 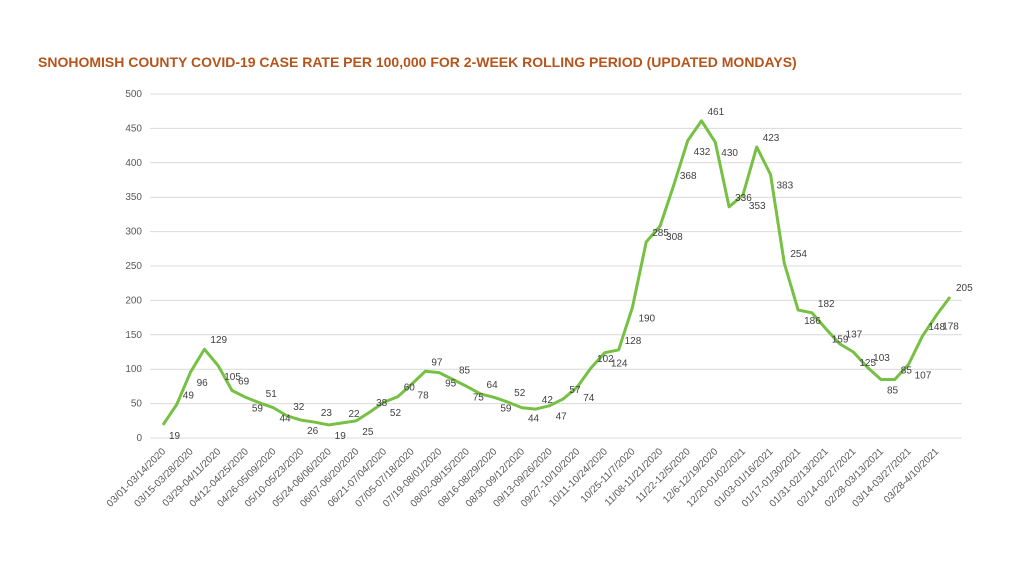 I want to click on data-label: 42, so click(x=548, y=400).